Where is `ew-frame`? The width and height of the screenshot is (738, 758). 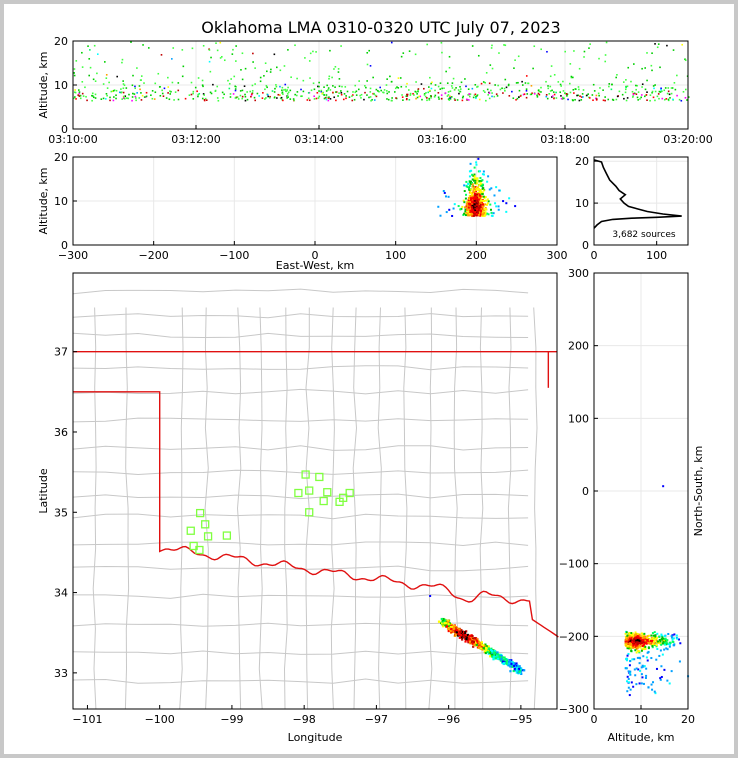 ew-frame is located at coordinates (315, 201).